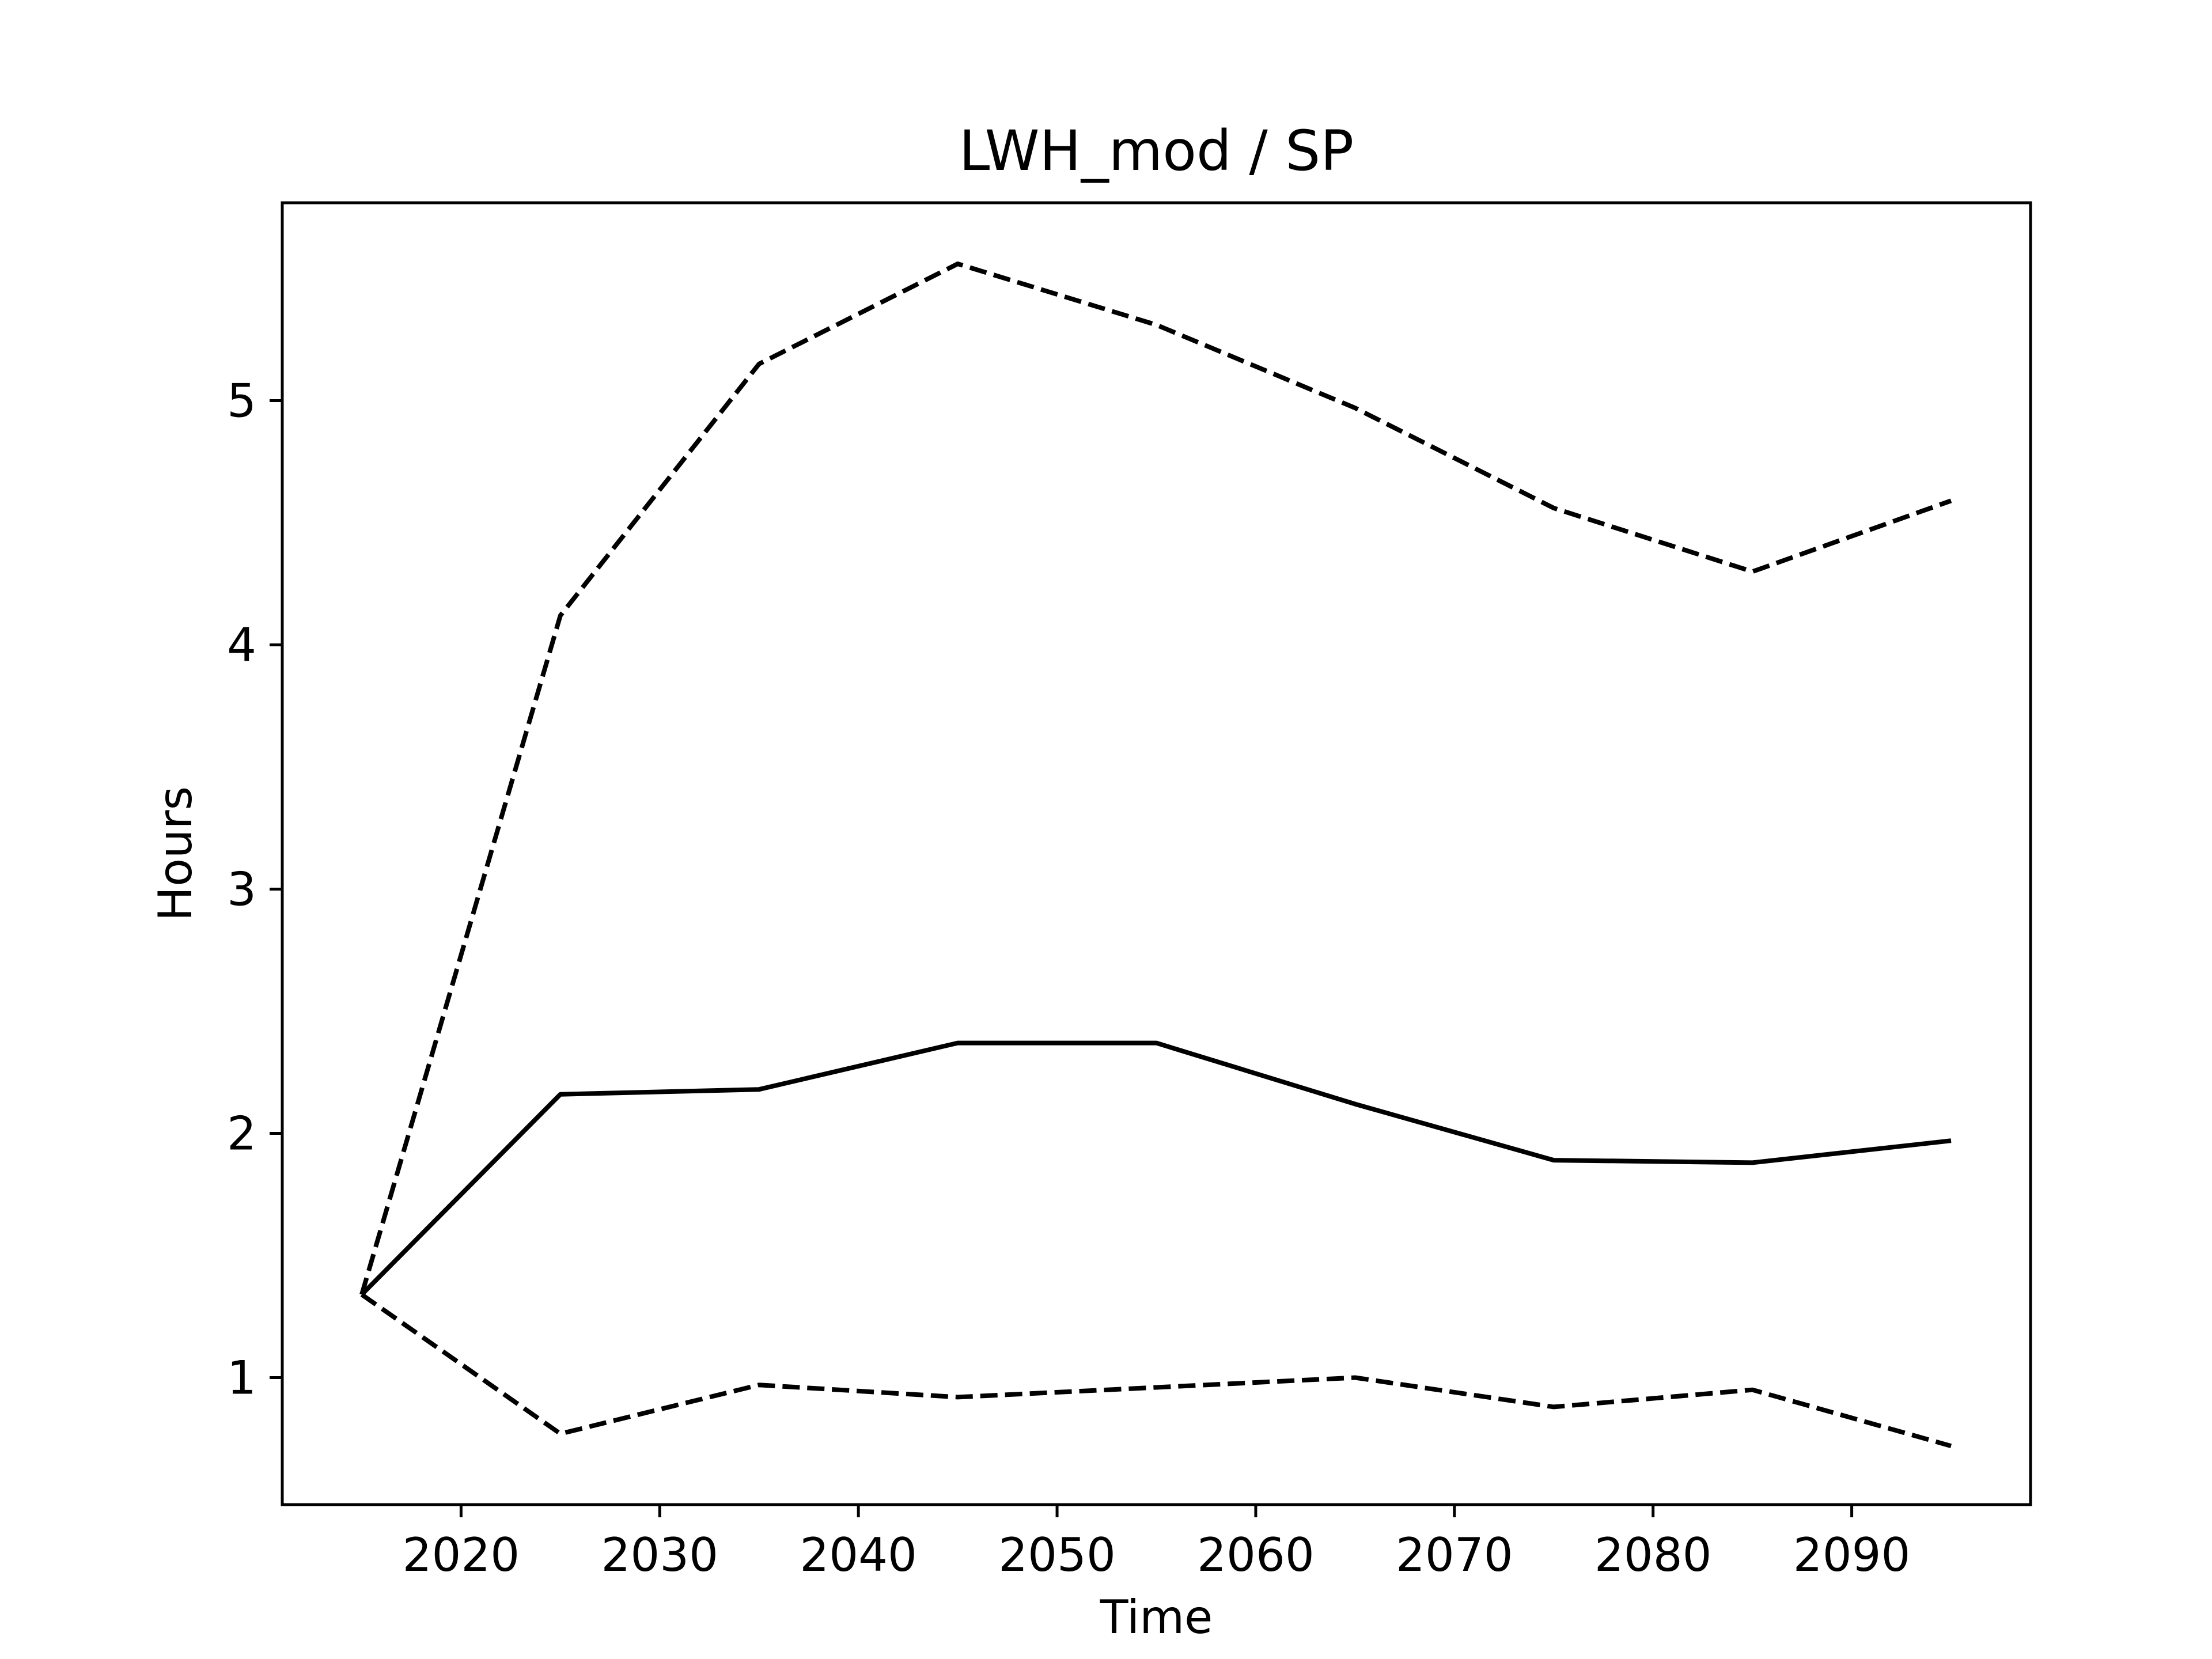 This screenshot has height=1659, width=2212. I want to click on x-tick-label: 2040, so click(858, 1555).